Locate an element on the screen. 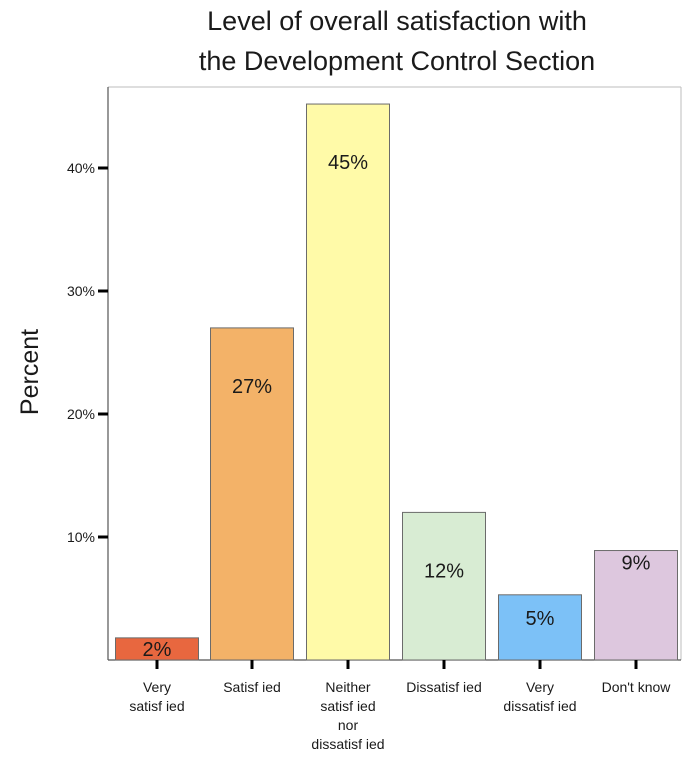  y-tick-label: 10% is located at coordinates (81, 537).